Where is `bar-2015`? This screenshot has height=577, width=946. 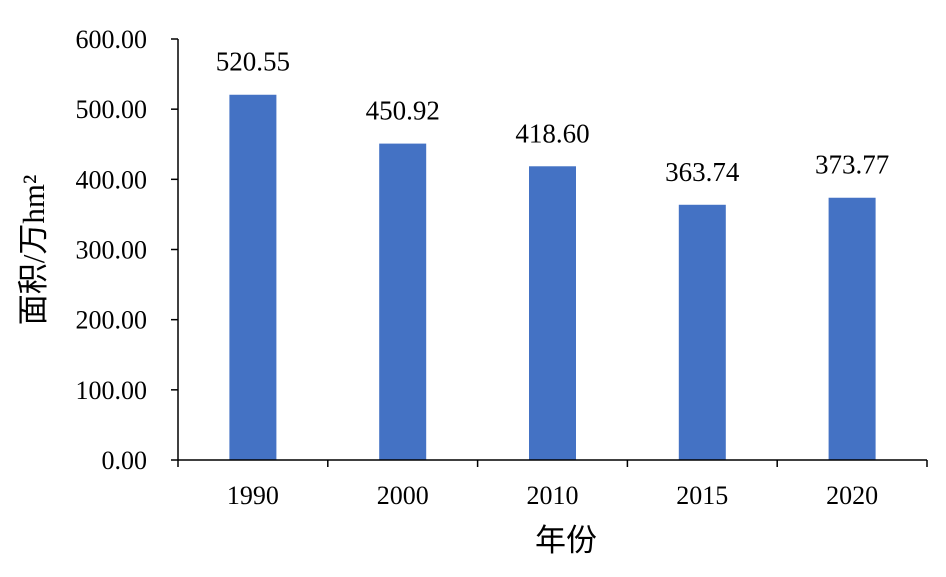
bar-2015 is located at coordinates (702, 332).